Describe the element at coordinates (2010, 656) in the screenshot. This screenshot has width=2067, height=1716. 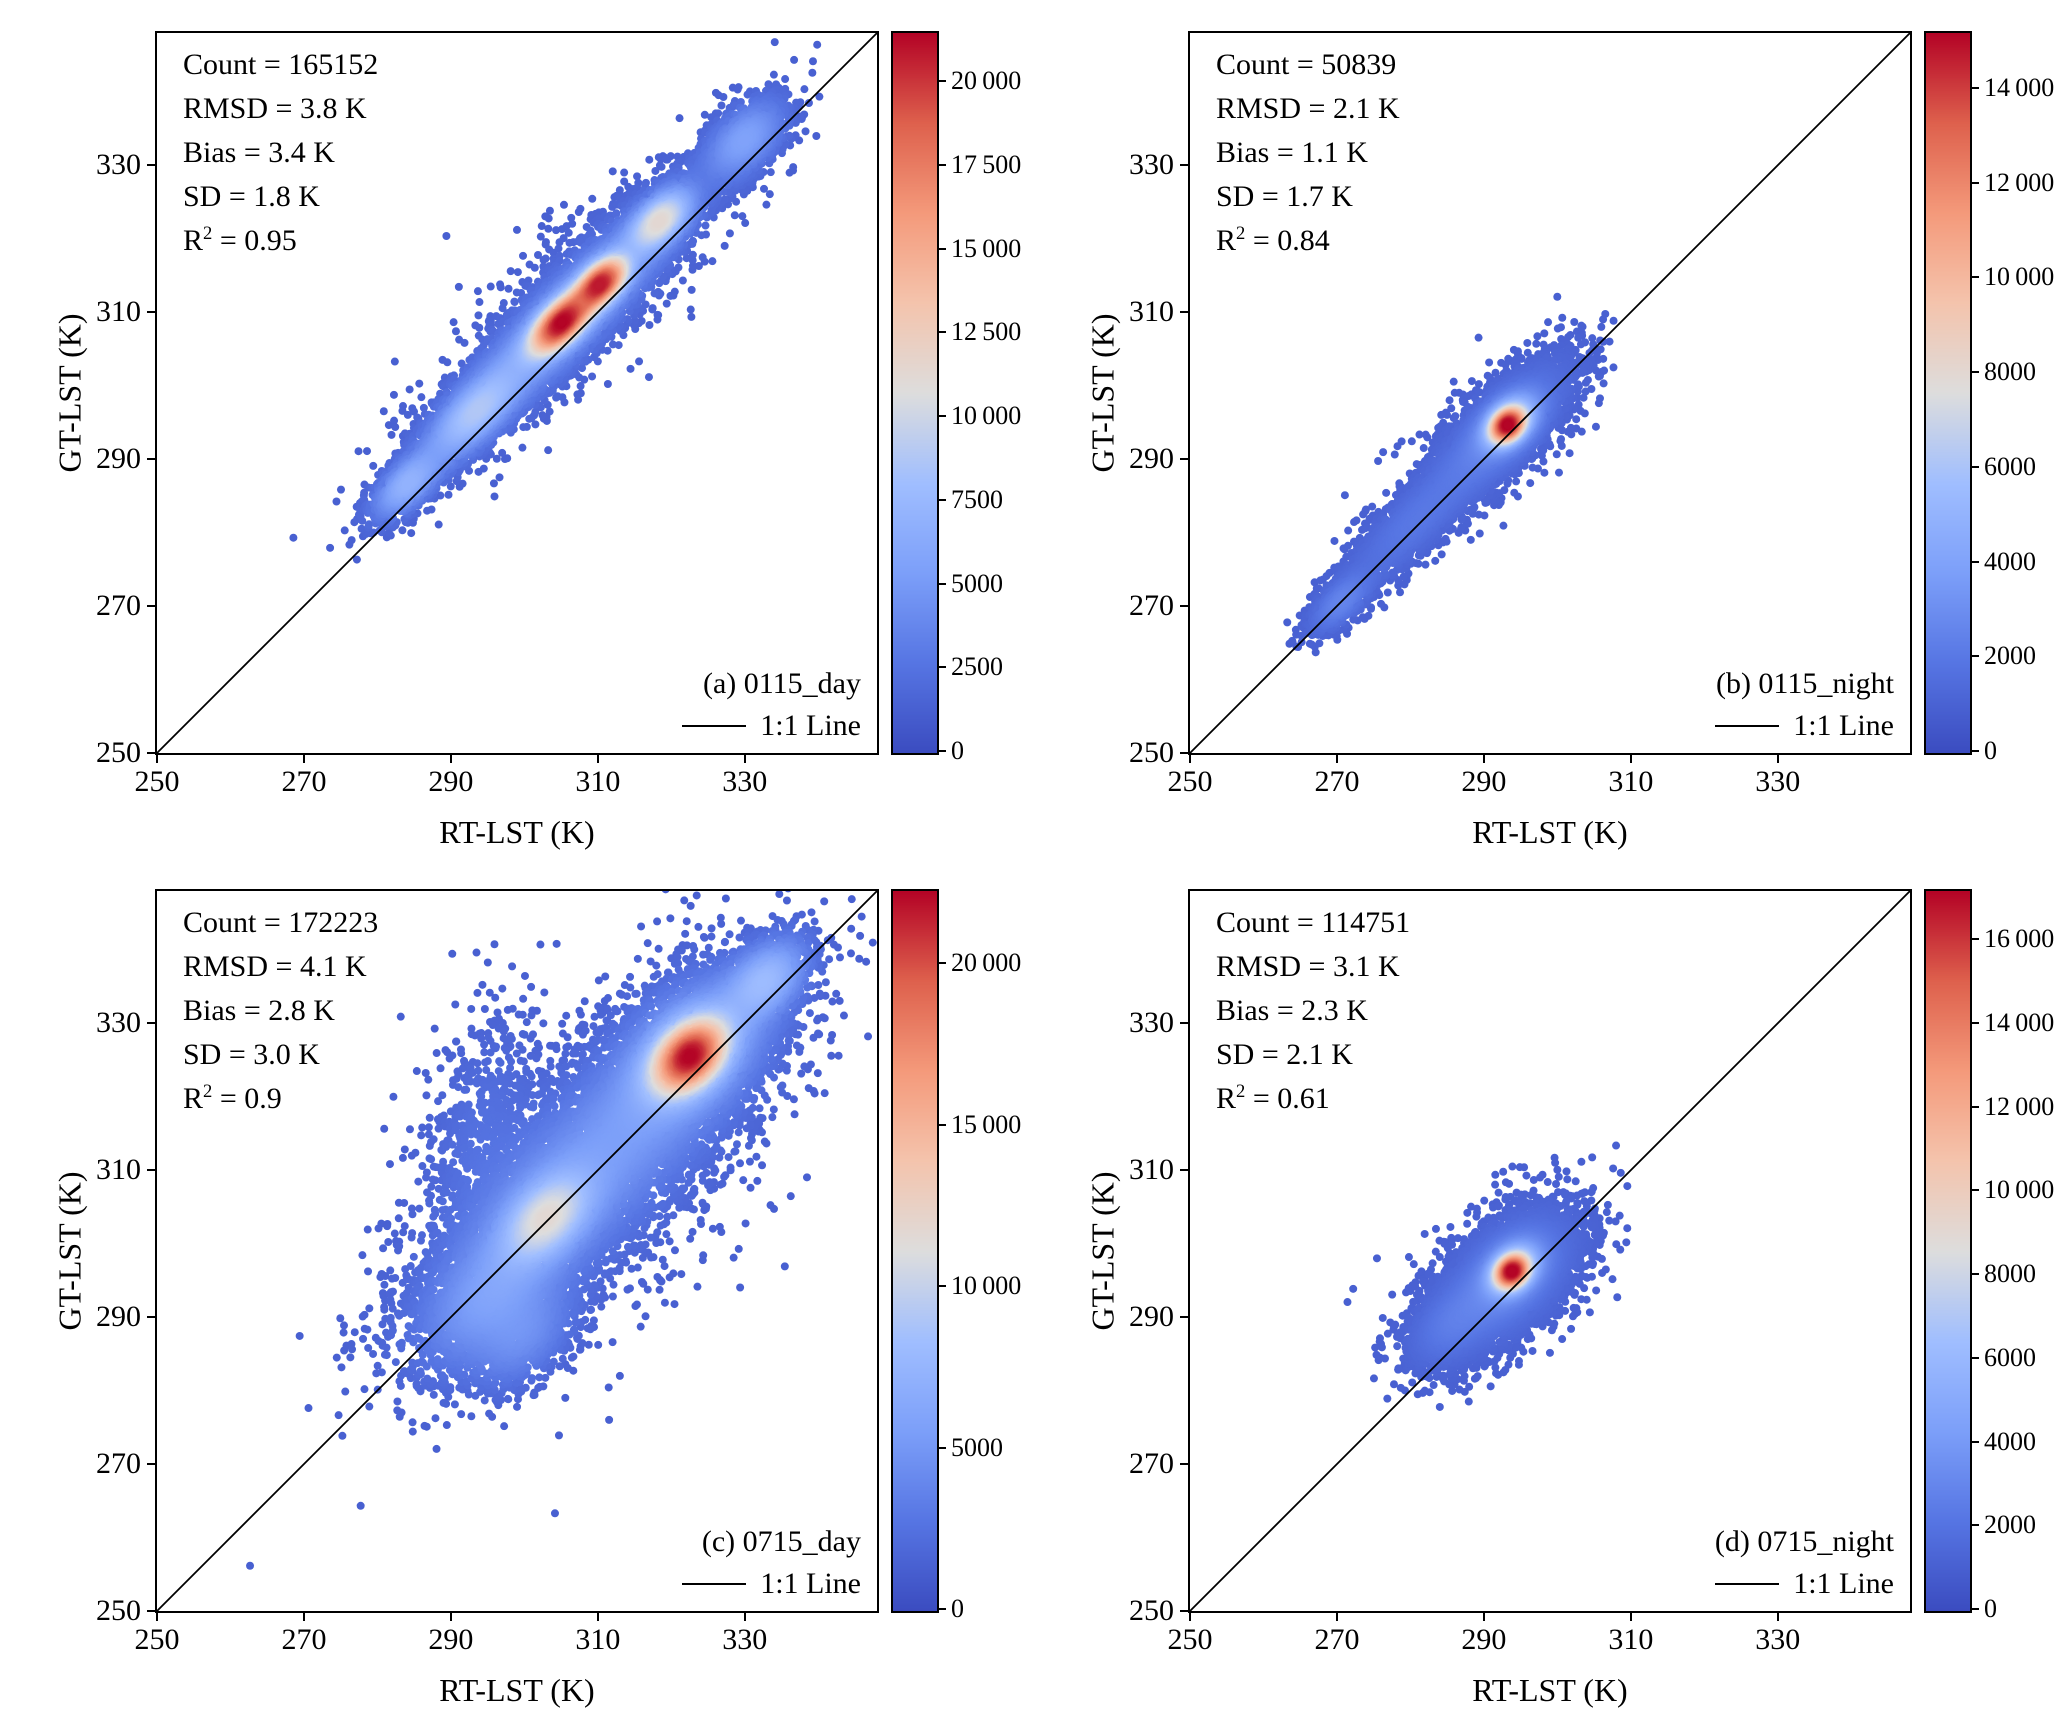
I see `colorbar-tick-label: 2000` at that location.